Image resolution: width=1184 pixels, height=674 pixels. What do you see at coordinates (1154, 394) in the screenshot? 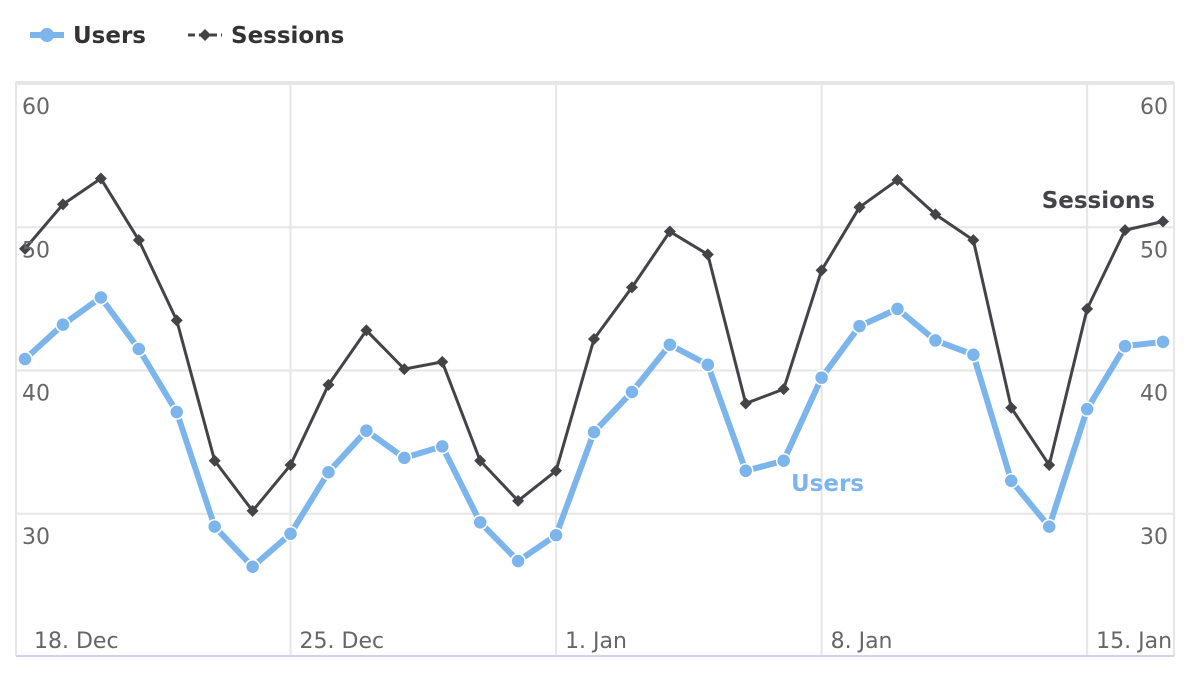
I see `y2-tick-label: 40` at bounding box center [1154, 394].